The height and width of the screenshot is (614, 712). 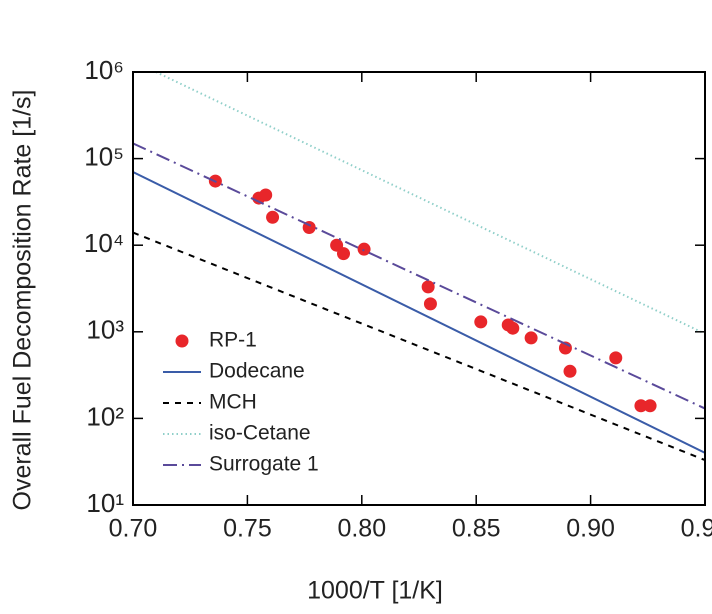 I want to click on y-tick-label: 10⁴, so click(x=104, y=243).